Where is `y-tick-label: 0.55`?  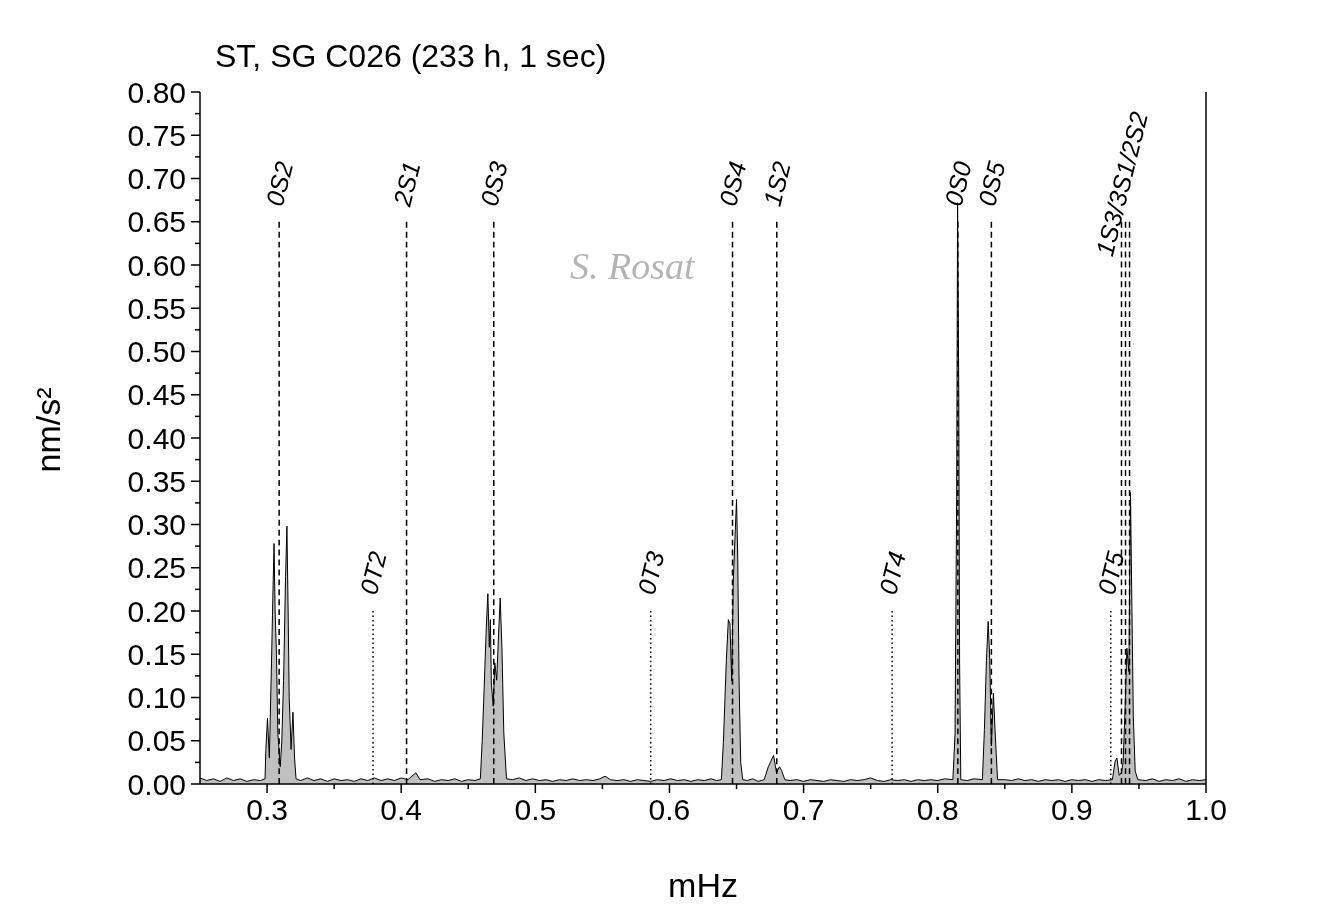 y-tick-label: 0.55 is located at coordinates (156, 308).